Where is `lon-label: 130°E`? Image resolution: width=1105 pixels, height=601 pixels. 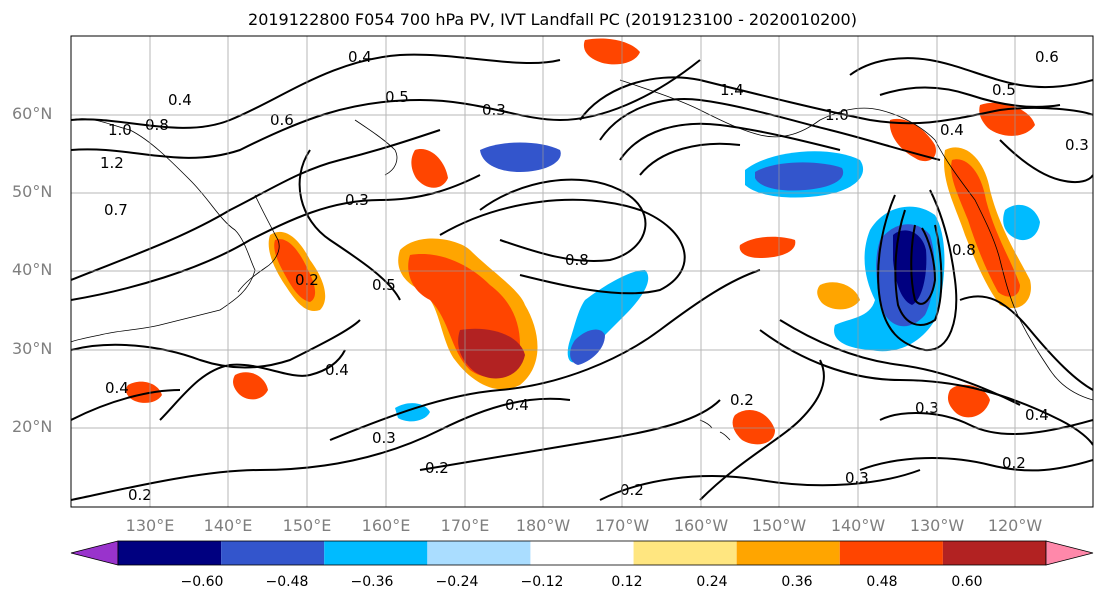 lon-label: 130°E is located at coordinates (150, 525).